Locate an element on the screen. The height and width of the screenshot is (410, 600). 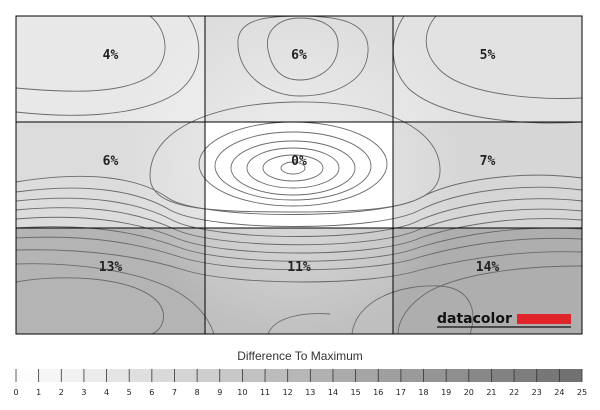
legend-tick-label-17: 17 is located at coordinates (401, 392).